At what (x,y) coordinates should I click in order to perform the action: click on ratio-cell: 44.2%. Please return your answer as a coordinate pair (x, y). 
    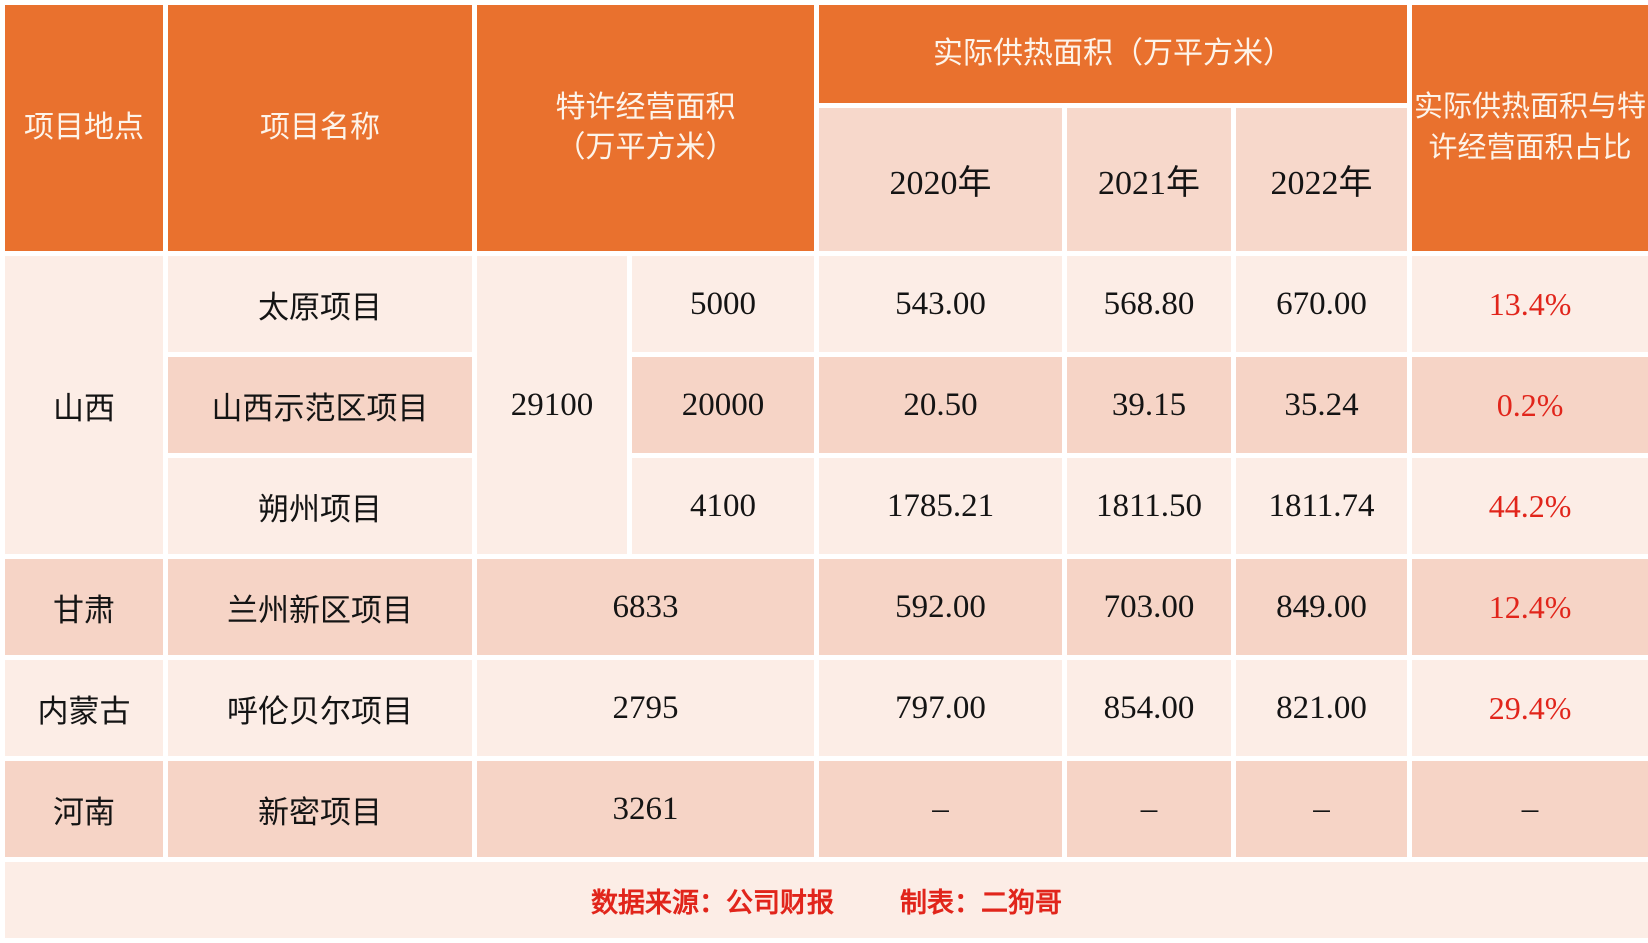
    Looking at the image, I should click on (1529, 506).